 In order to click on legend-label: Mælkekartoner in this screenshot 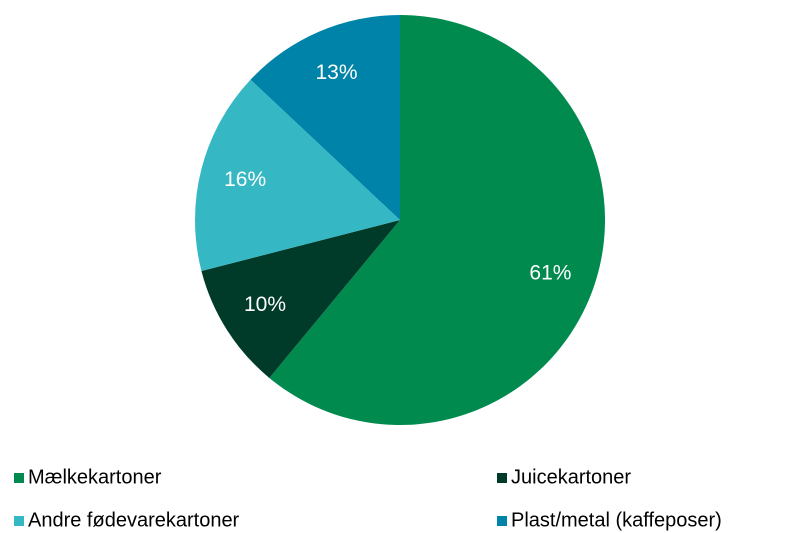, I will do `click(95, 477)`.